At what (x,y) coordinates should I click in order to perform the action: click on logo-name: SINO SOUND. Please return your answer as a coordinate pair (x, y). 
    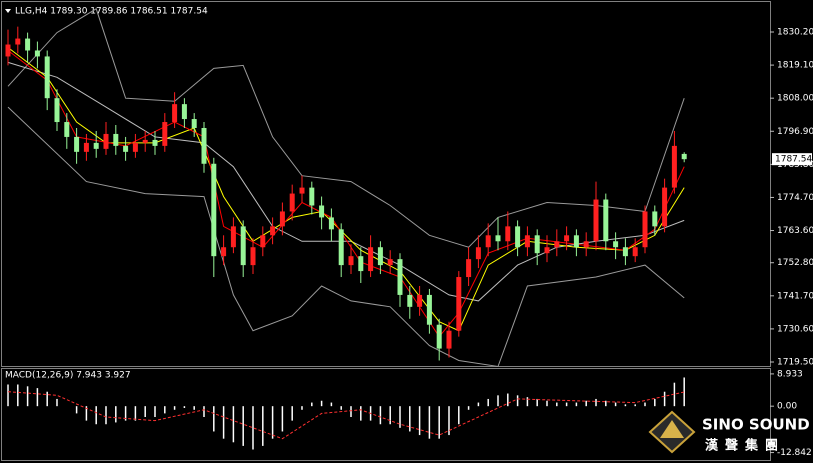
    Looking at the image, I should click on (756, 425).